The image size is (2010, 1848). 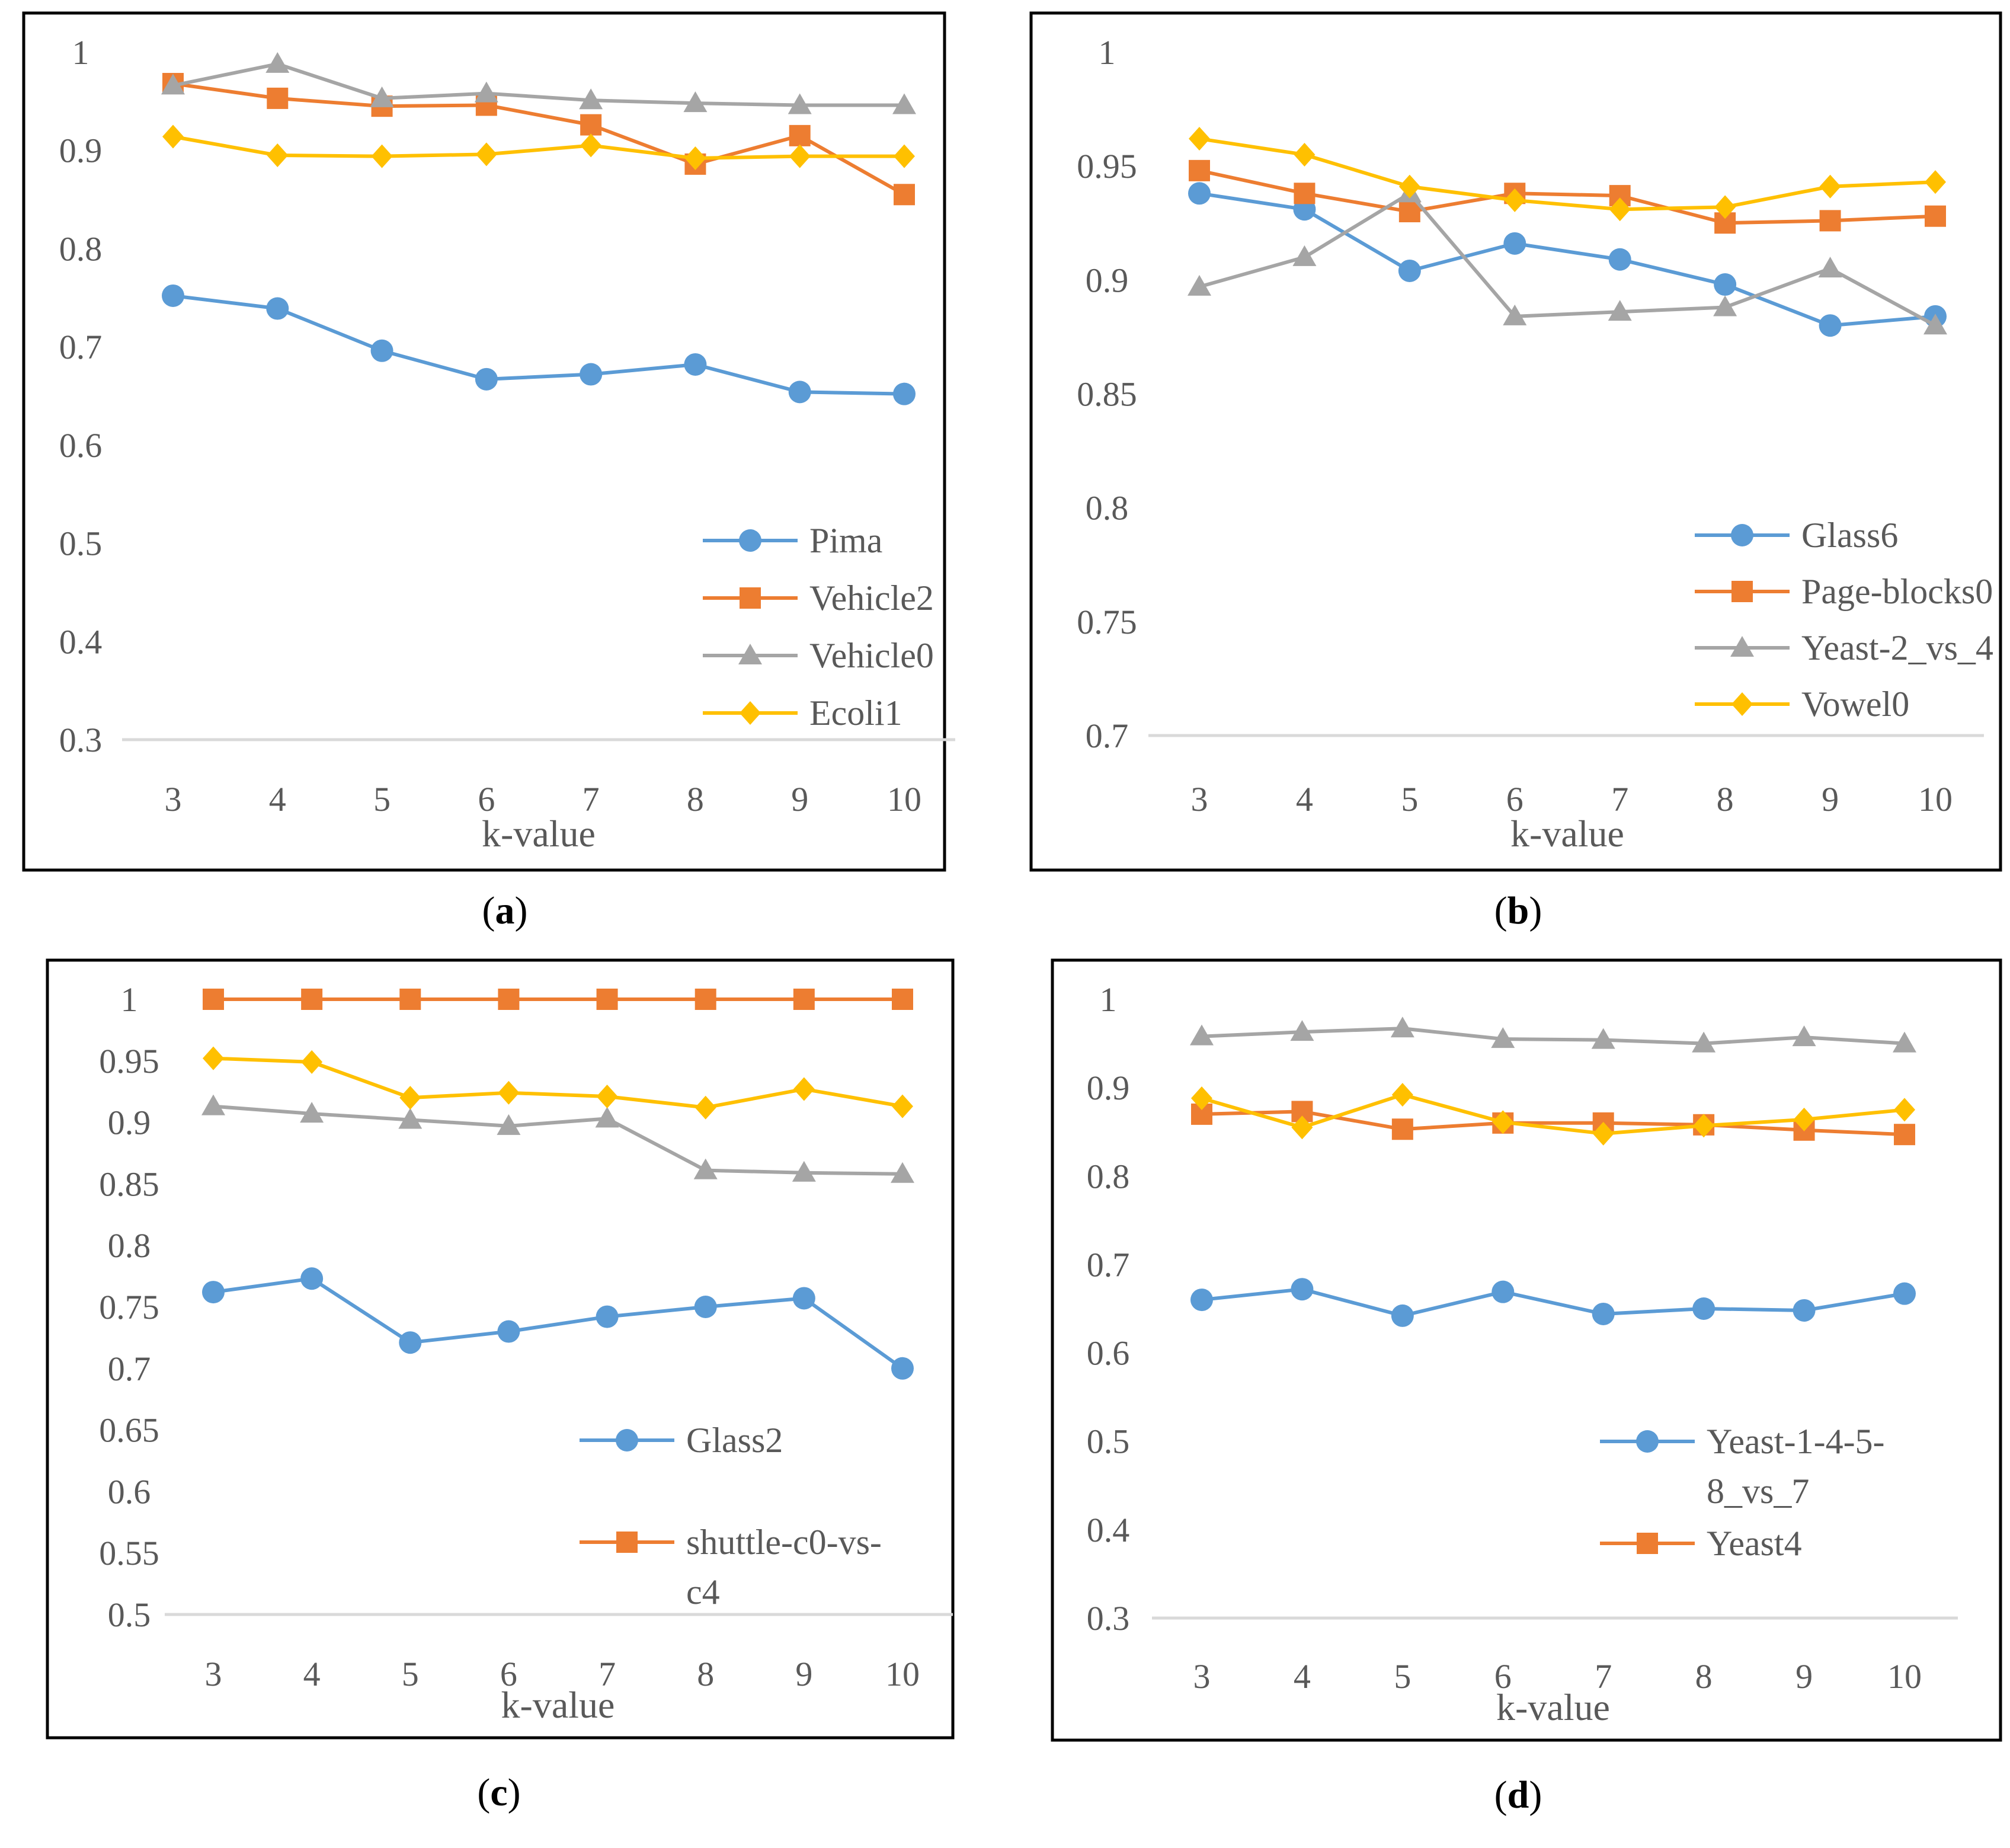 I want to click on y-tick-label: 0.7, so click(x=1108, y=1264).